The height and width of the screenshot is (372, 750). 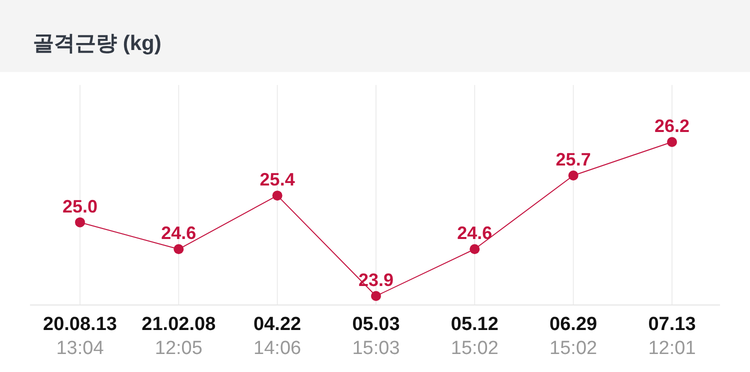 I want to click on data-label: 25.4, so click(x=277, y=180).